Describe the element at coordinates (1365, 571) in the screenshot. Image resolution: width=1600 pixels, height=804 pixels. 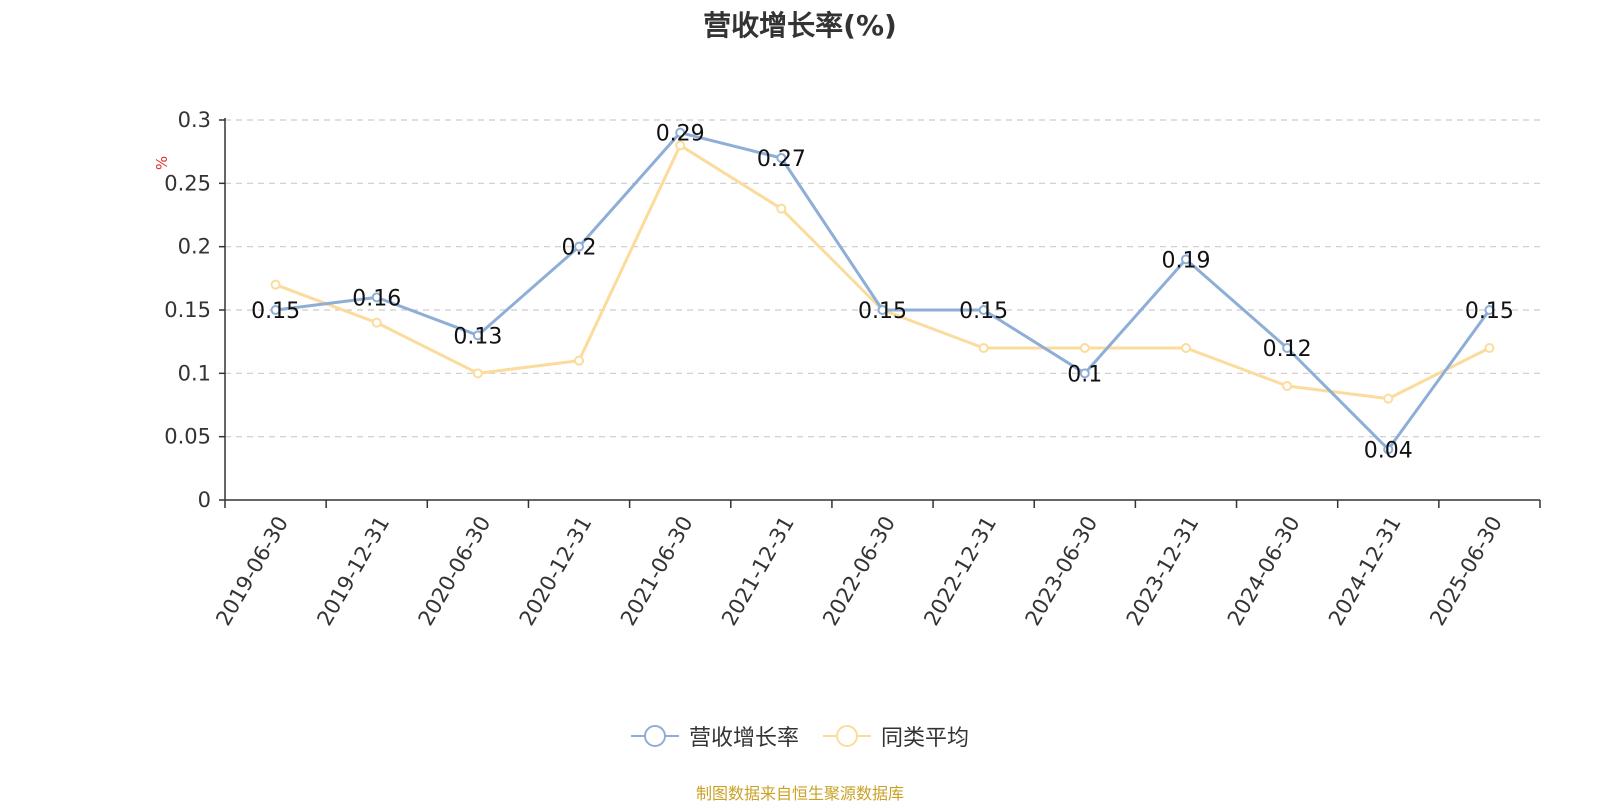
I see `x-tick-label: 2024-12-31` at that location.